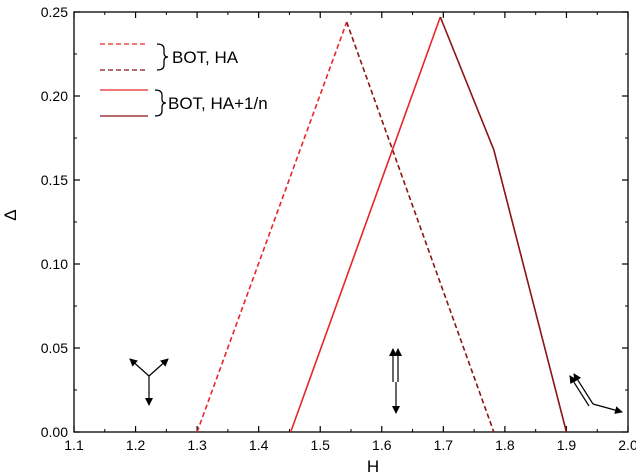  I want to click on x-tick-label: 1.4, so click(259, 445).